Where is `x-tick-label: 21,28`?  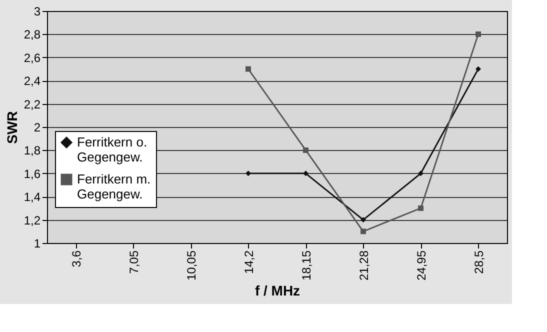
x-tick-label: 21,28 is located at coordinates (363, 265).